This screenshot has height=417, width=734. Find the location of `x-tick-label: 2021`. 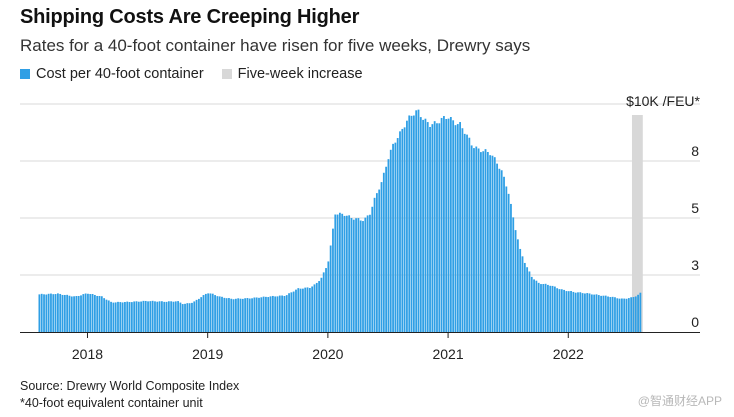

x-tick-label: 2021 is located at coordinates (447, 354).